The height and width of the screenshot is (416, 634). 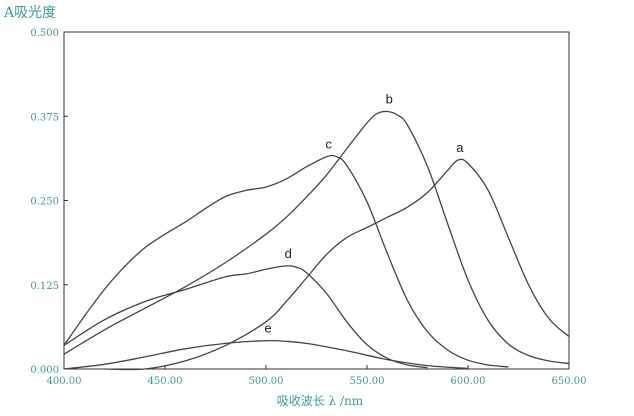 What do you see at coordinates (266, 381) in the screenshot?
I see `x-tick-label: 500.00` at bounding box center [266, 381].